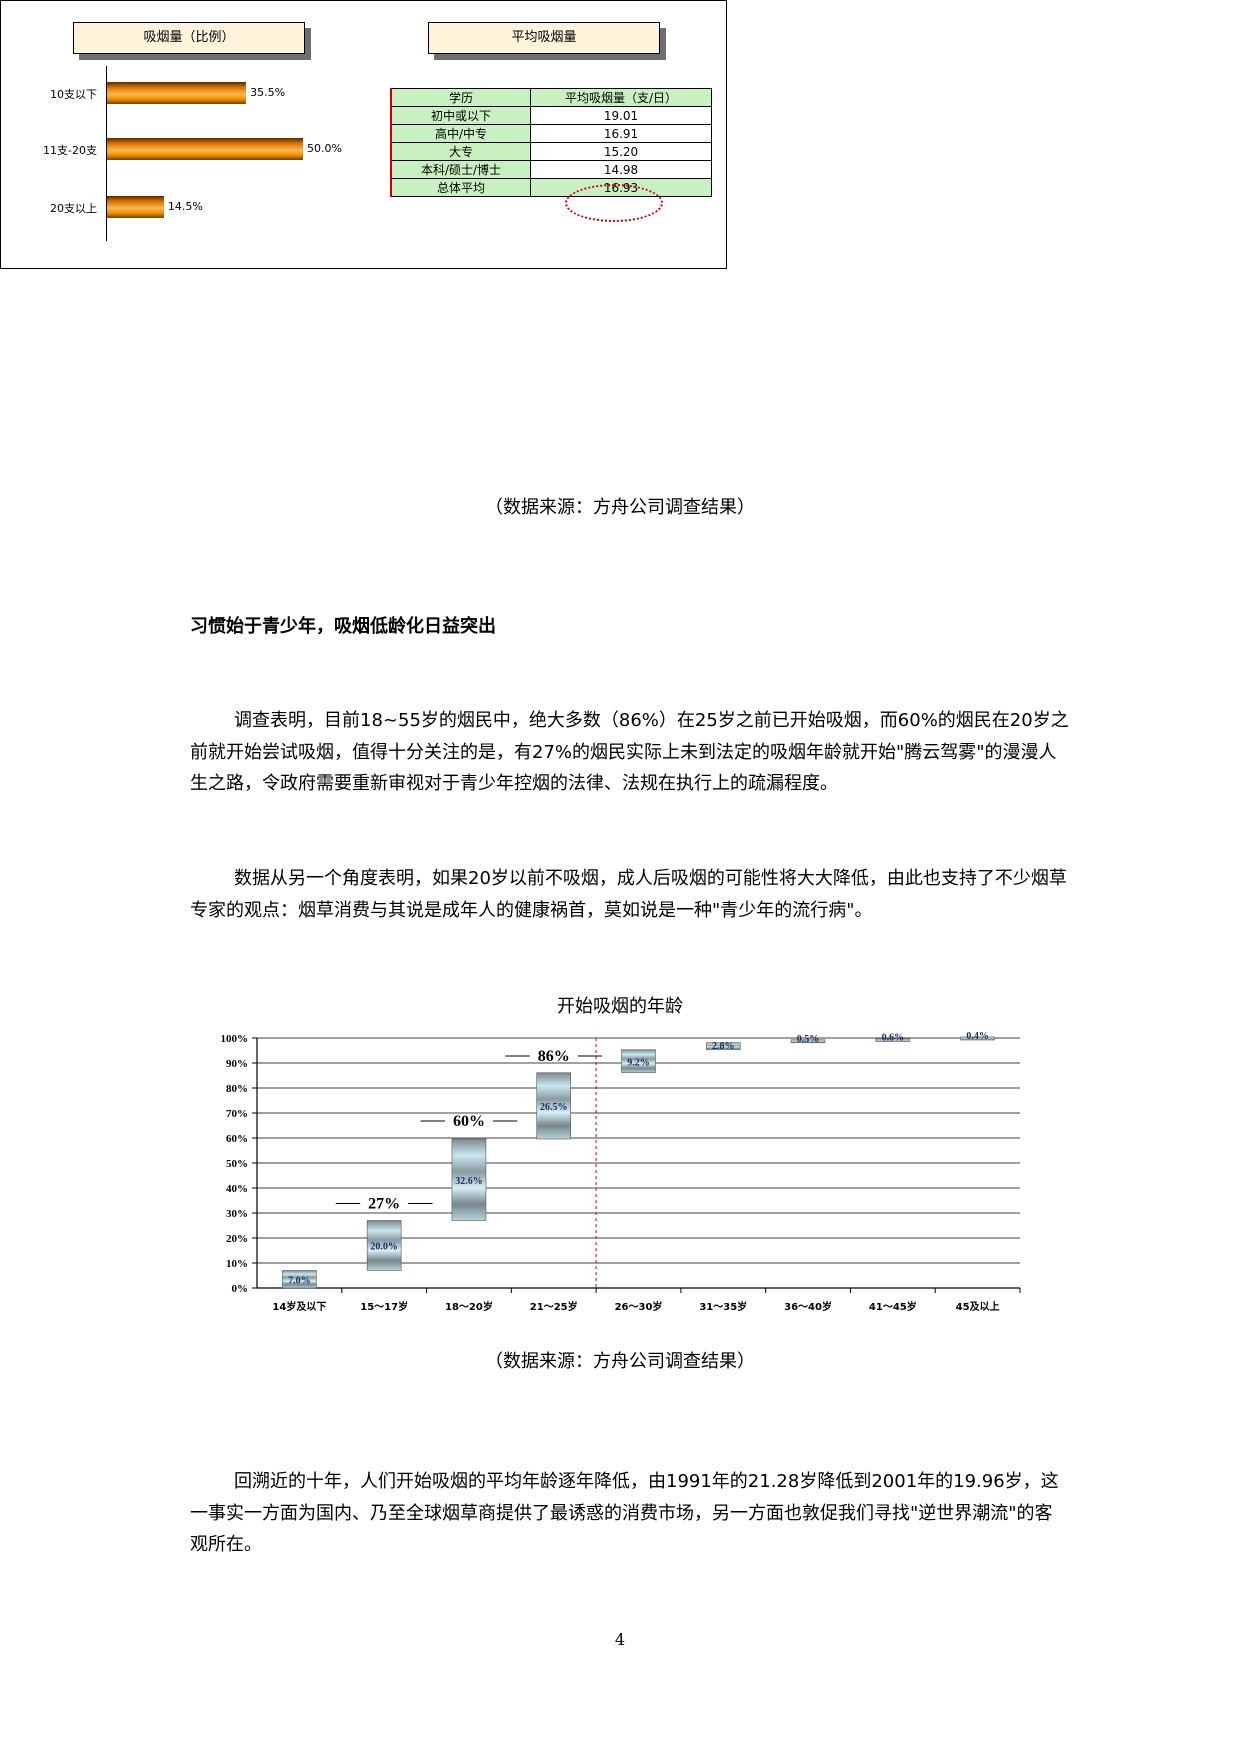  Describe the element at coordinates (240, 1289) in the screenshot. I see `y-tick-label: 0%` at that location.